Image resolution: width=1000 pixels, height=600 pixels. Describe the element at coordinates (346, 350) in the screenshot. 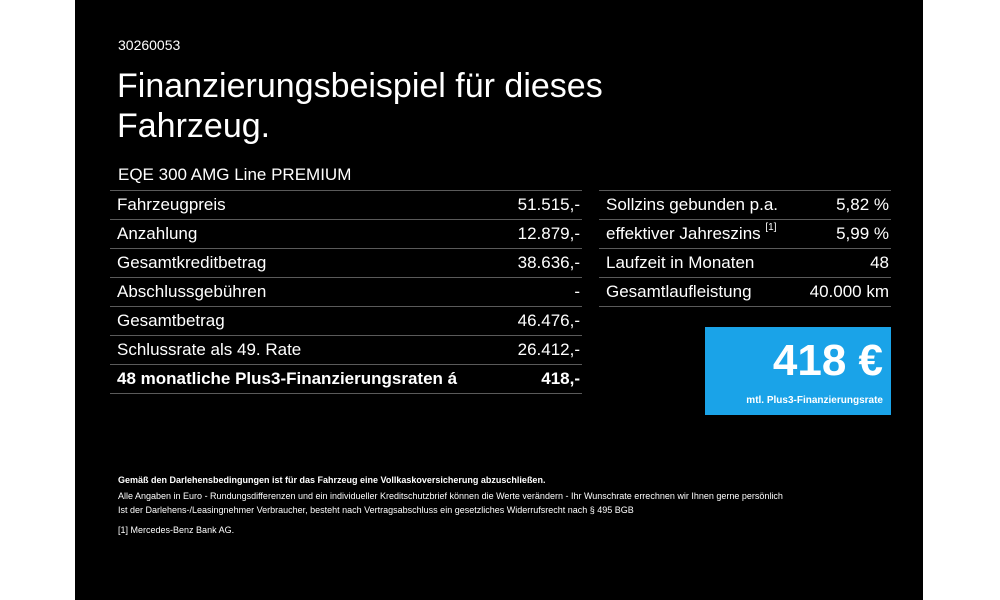

I see `table-row: Schlussrate als 49. Rate 26.412,-` at that location.